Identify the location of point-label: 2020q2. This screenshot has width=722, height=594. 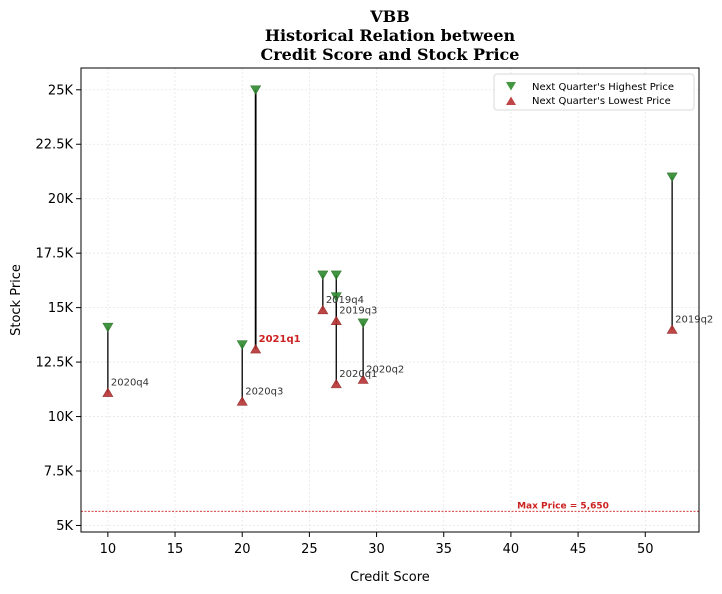
(385, 370).